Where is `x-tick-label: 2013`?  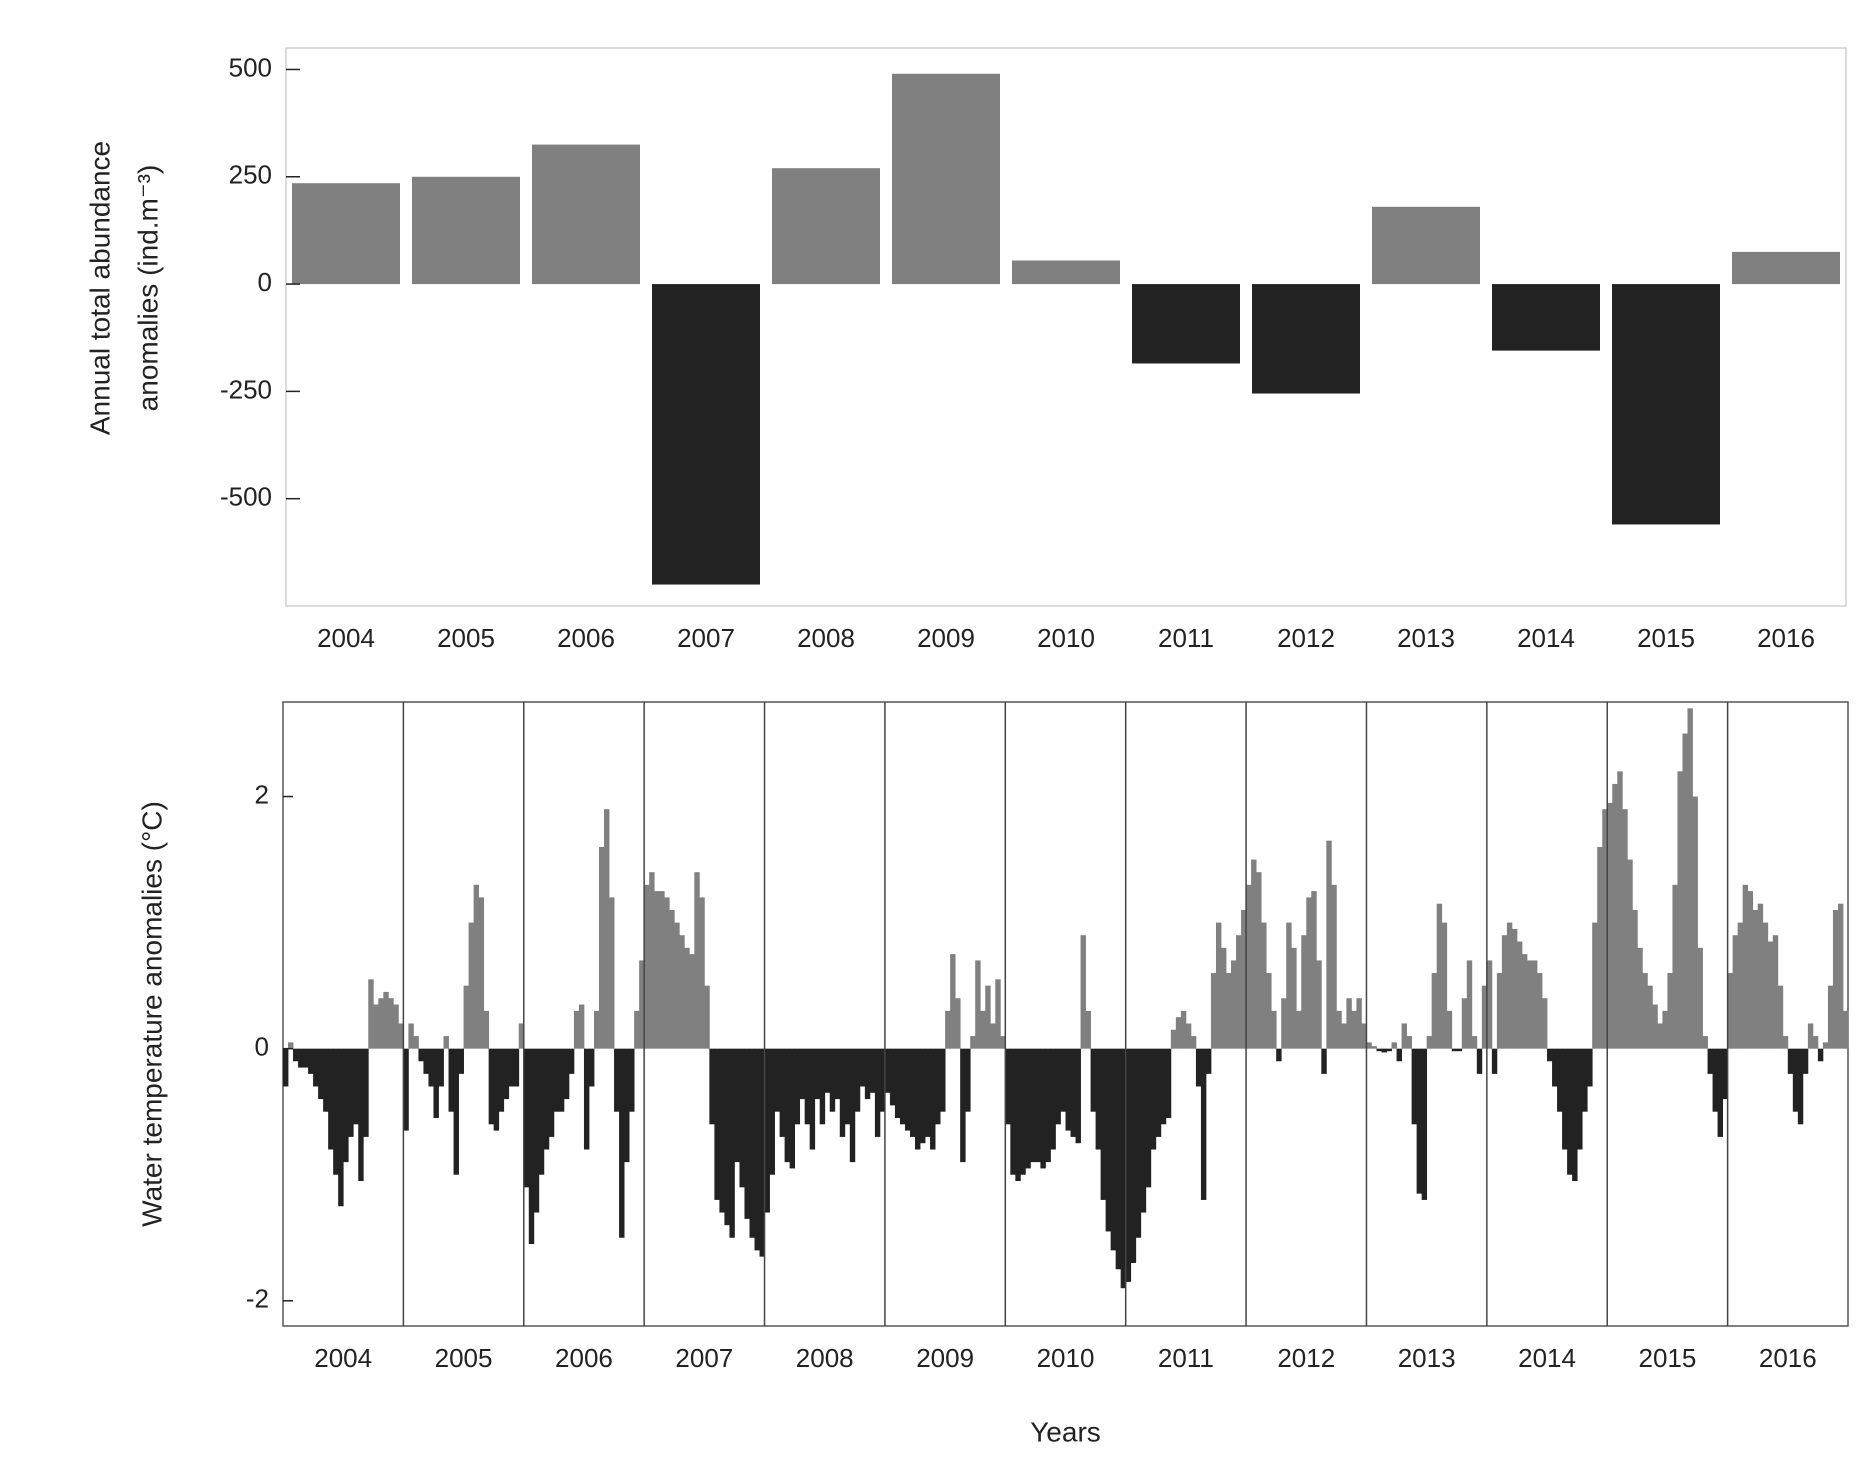
x-tick-label: 2013 is located at coordinates (1426, 638).